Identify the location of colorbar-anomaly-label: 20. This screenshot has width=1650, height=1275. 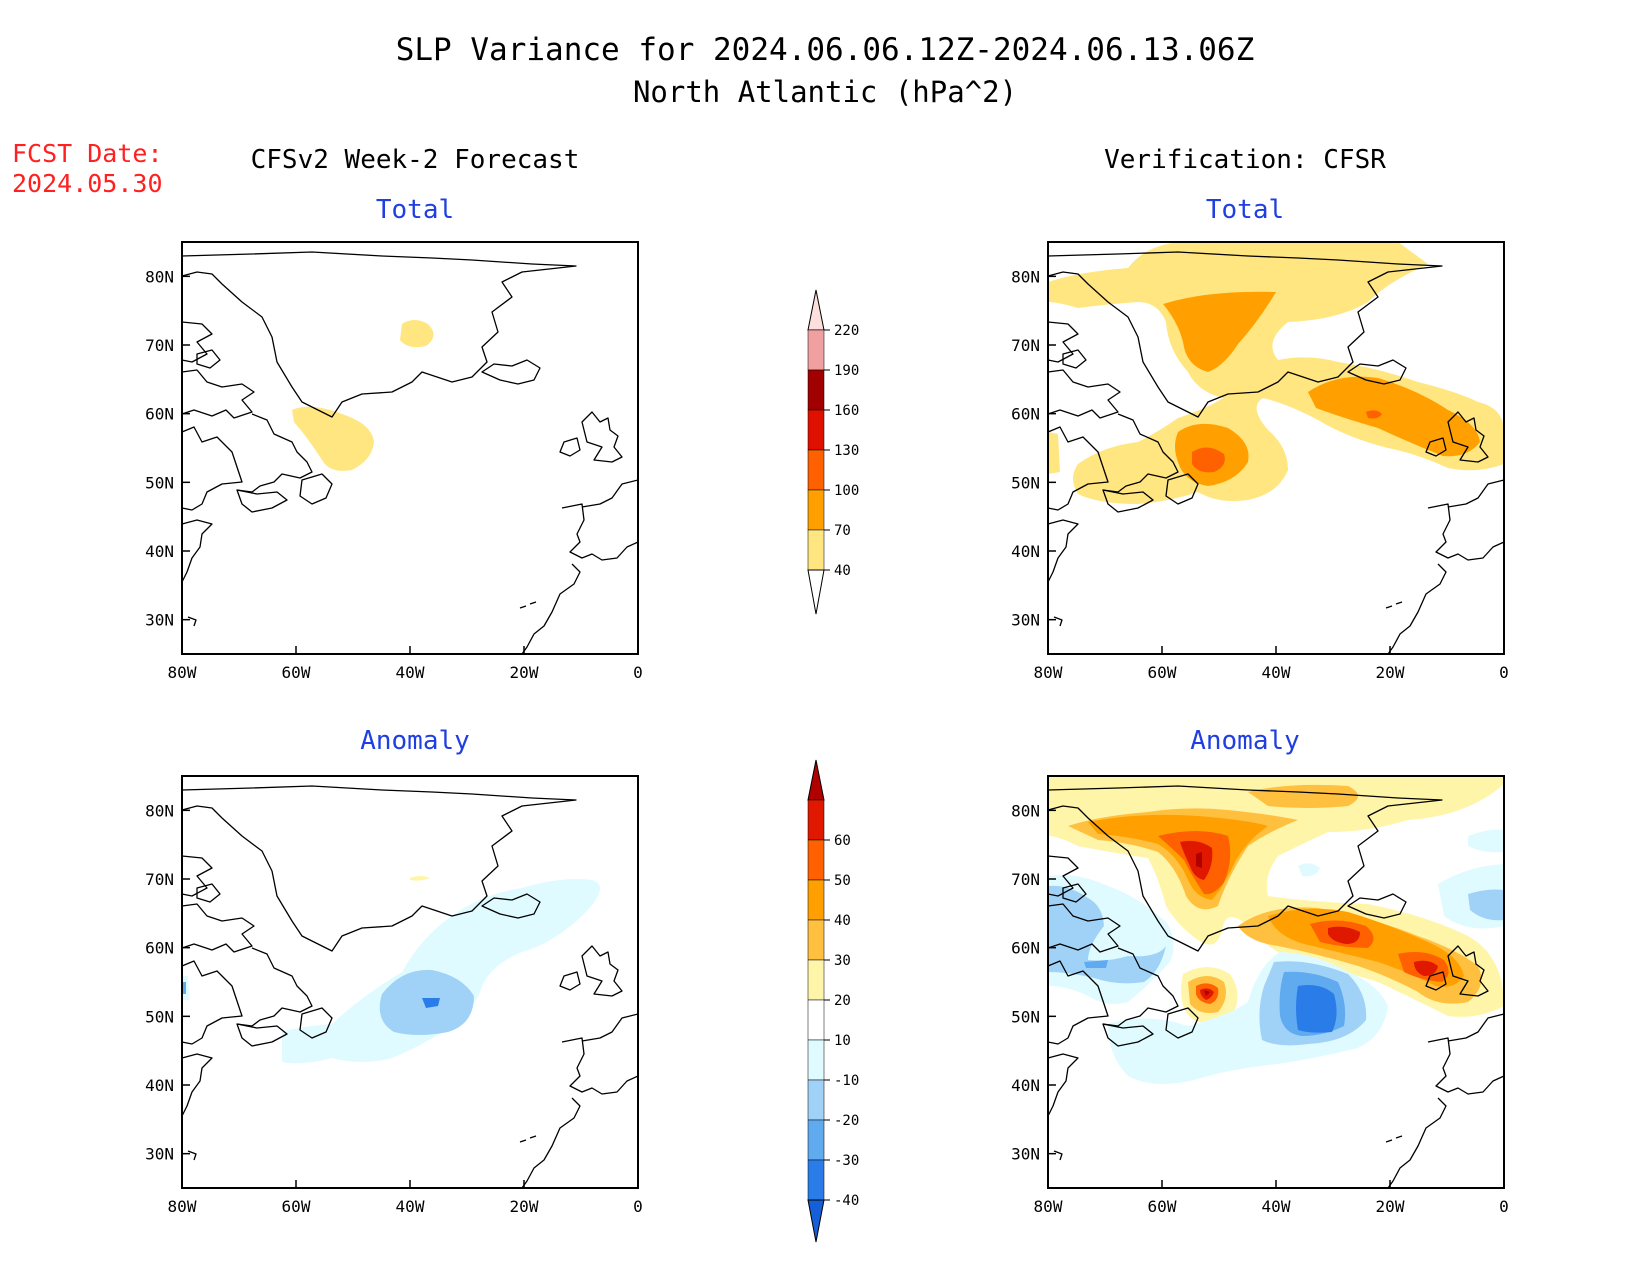
(842, 1001).